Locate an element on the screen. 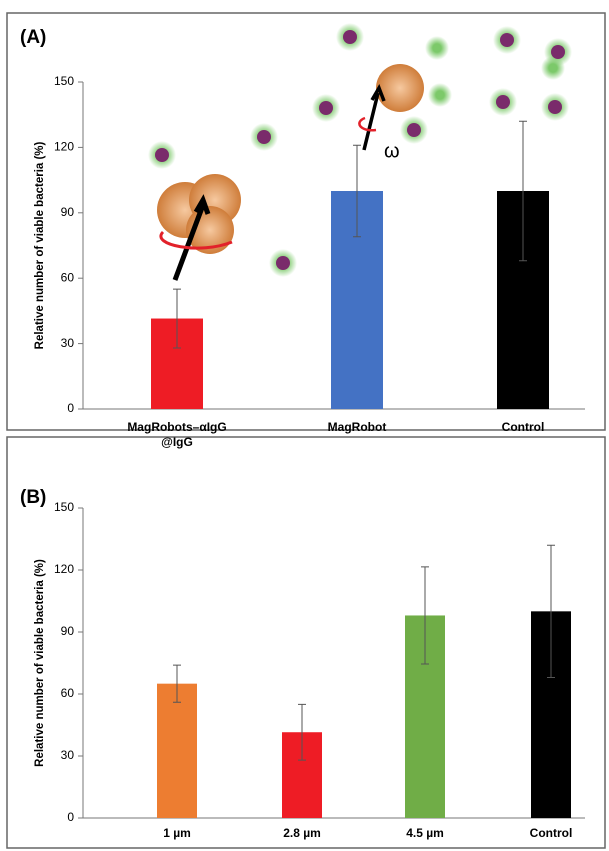  x-tick-label-box: MagRobots–αIgG @IgG is located at coordinates (177, 434).